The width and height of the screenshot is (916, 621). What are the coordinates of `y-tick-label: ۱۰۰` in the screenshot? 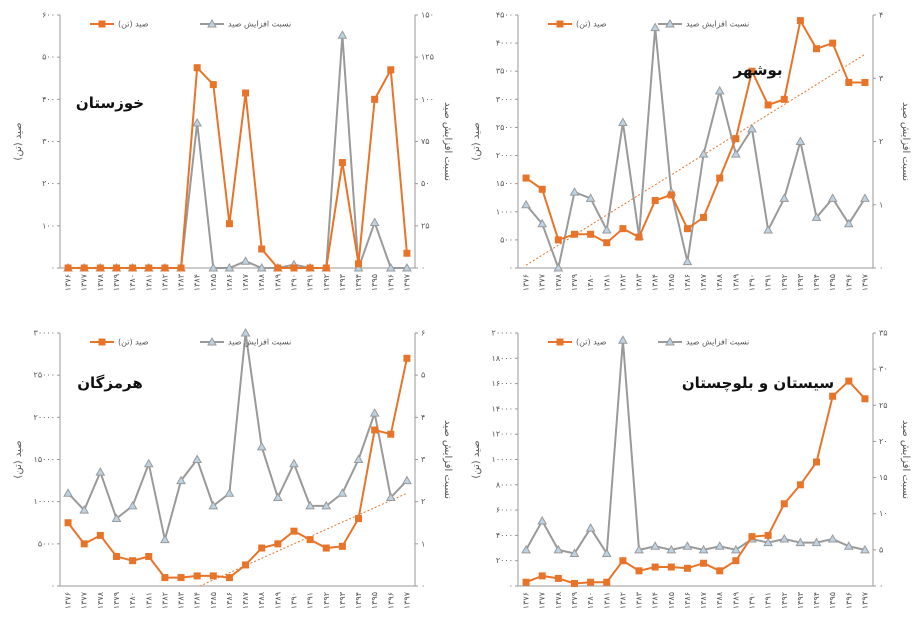 It's located at (48, 225).